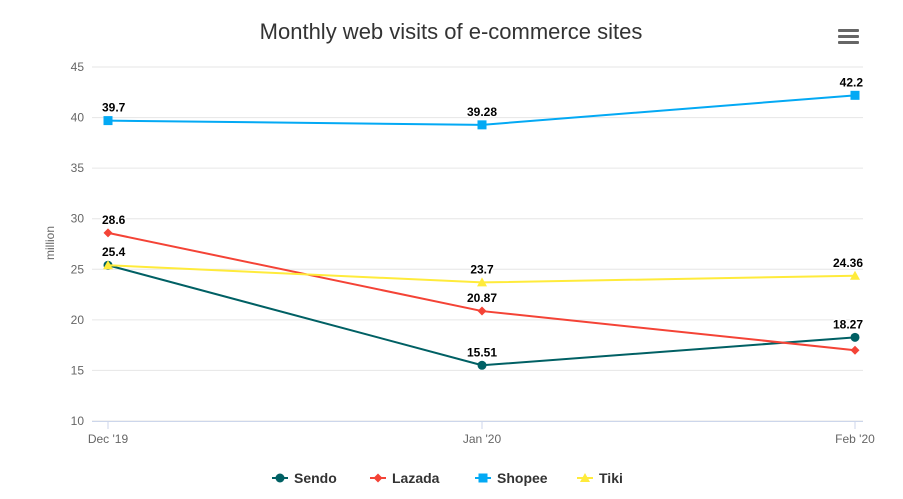  I want to click on data-label-sendo: 25.4, so click(114, 252).